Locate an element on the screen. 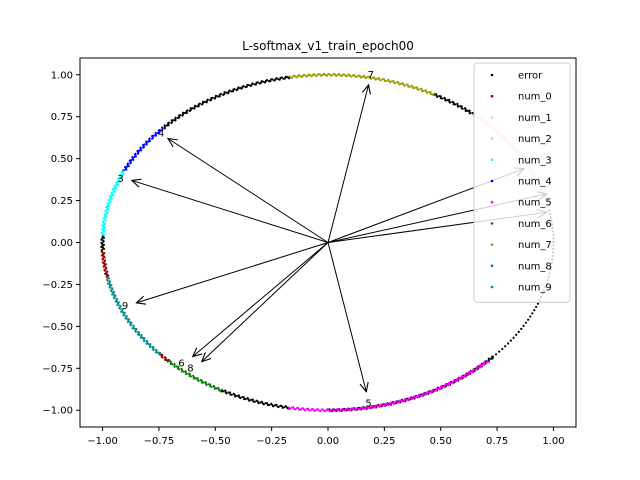  chart-title: L-softmax_v1_train_epoch00 is located at coordinates (328, 46).